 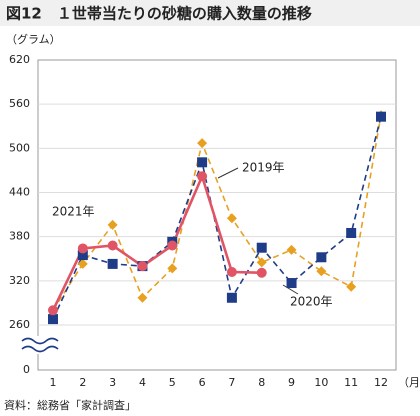 I want to click on y-tick-label: 0, so click(x=26, y=369).